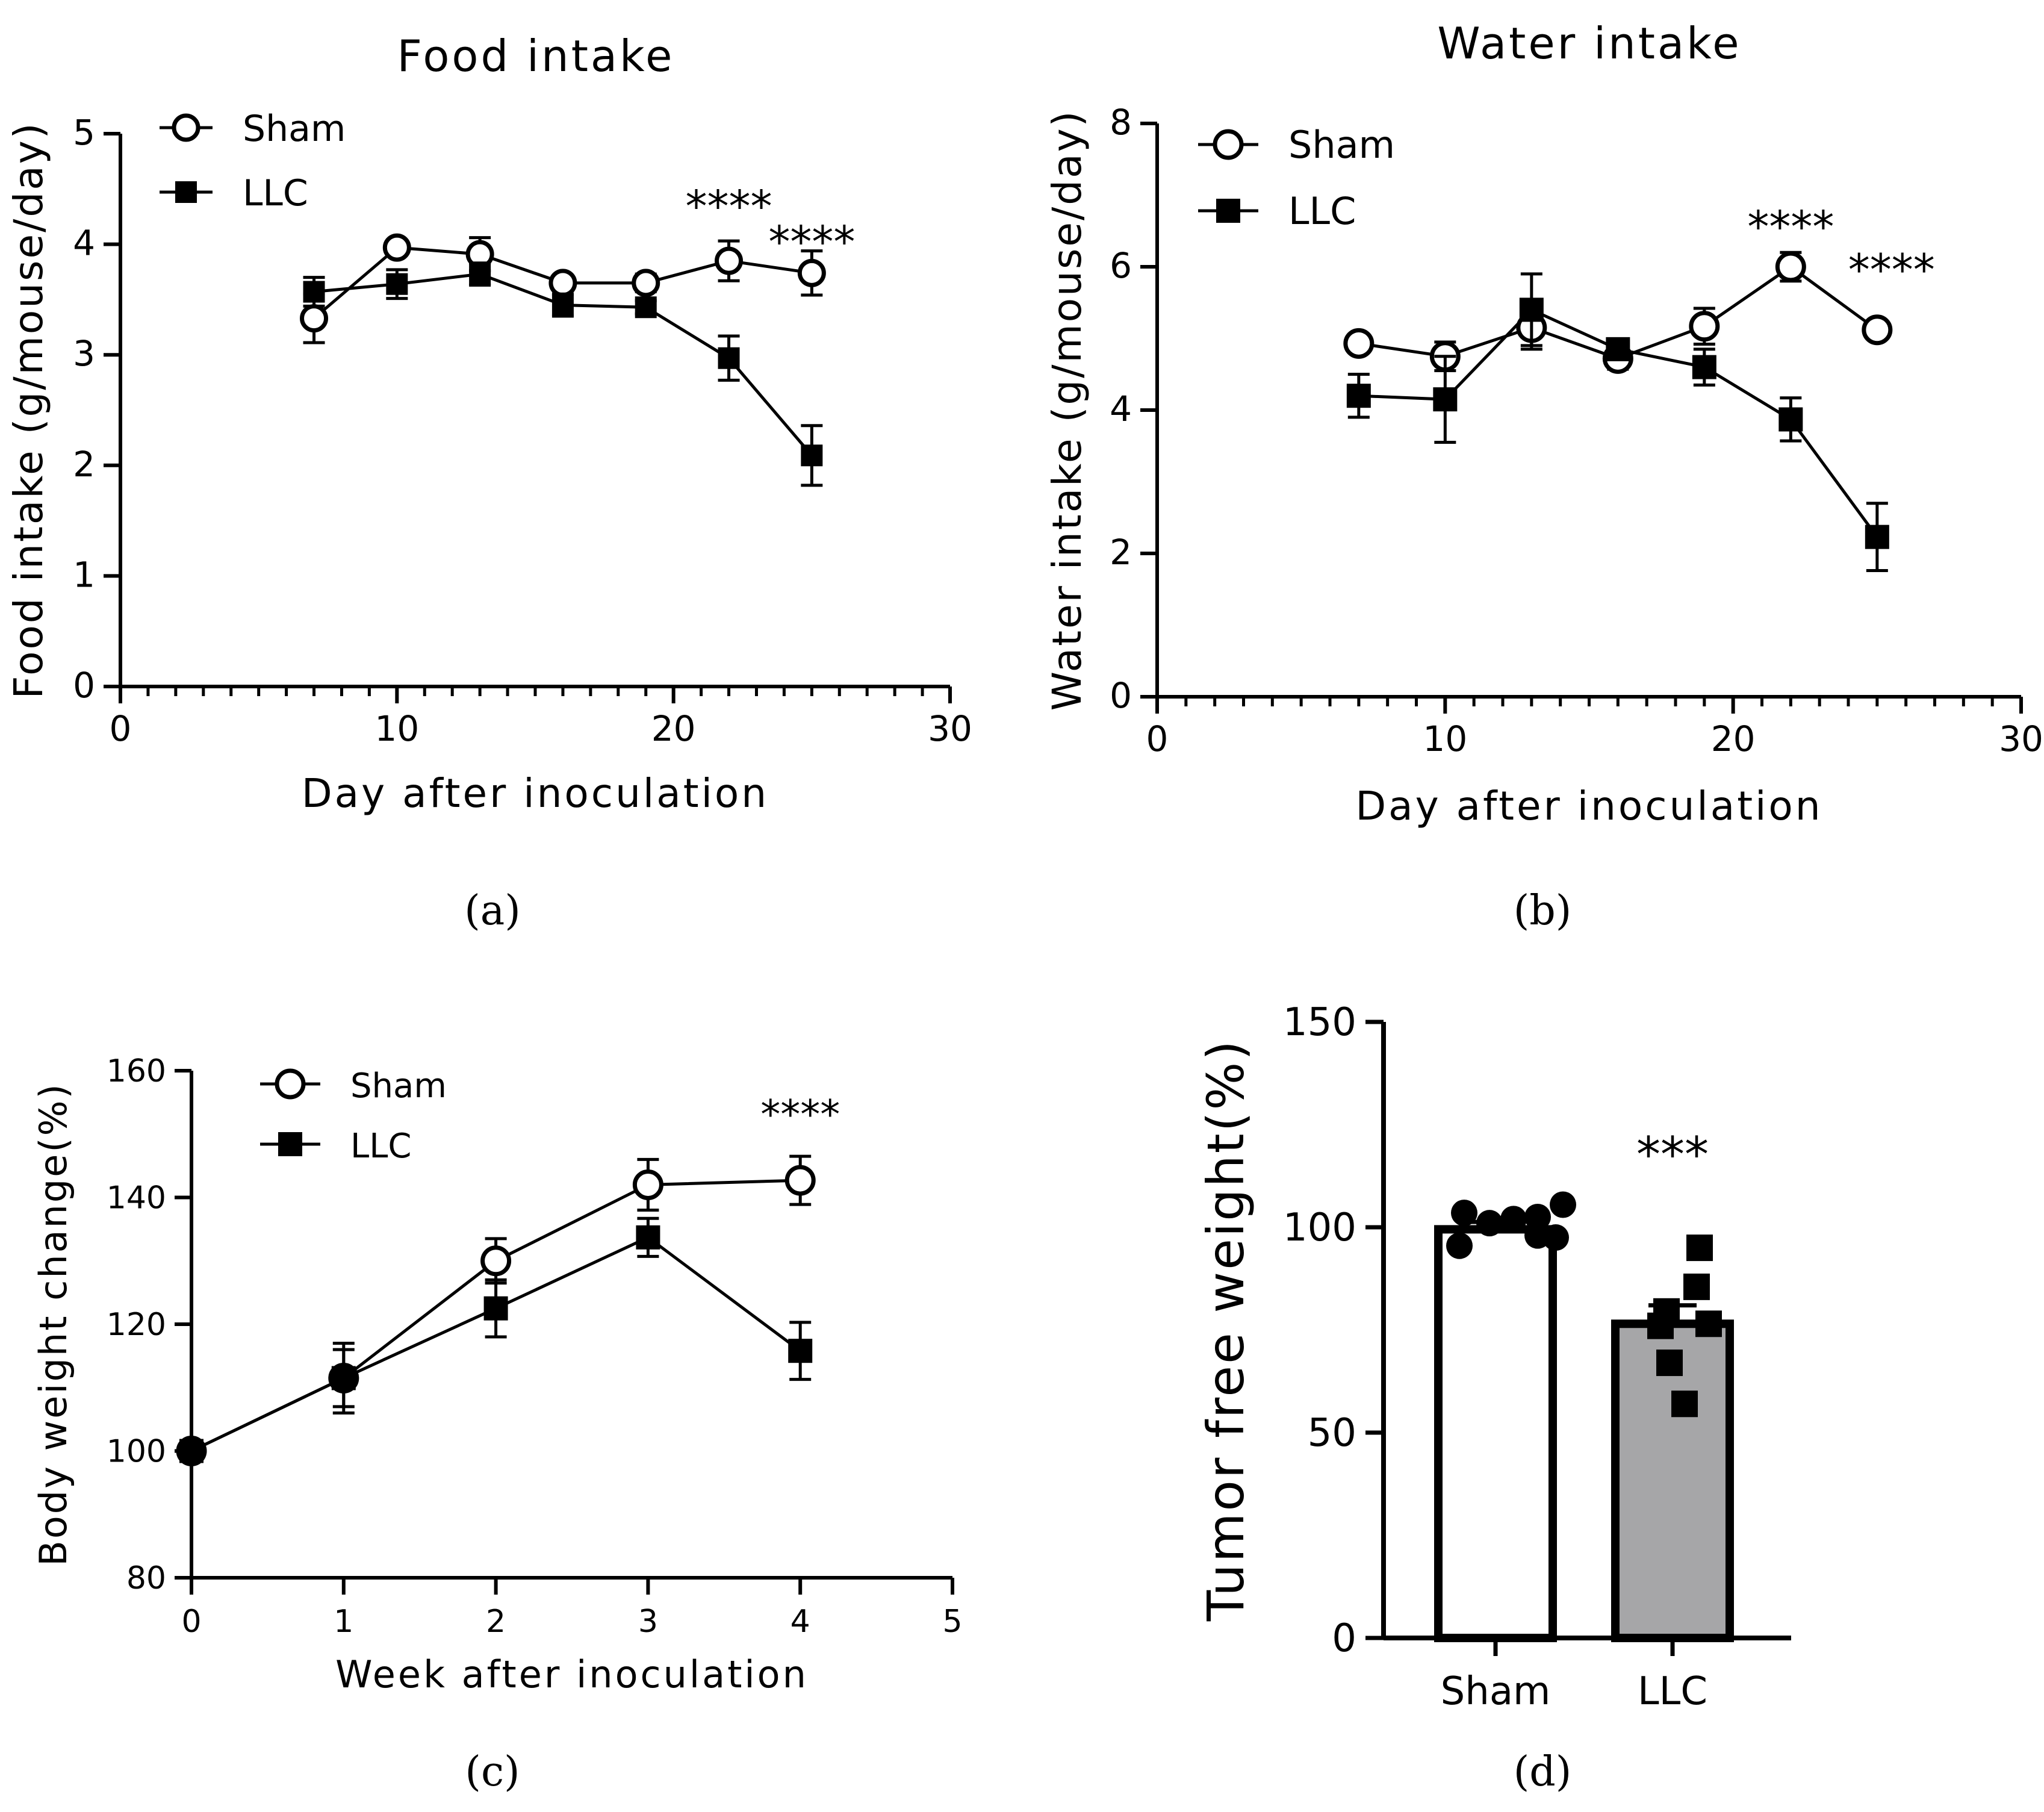 This screenshot has width=2044, height=1812. I want to click on x-tick-label: 20, so click(1733, 739).